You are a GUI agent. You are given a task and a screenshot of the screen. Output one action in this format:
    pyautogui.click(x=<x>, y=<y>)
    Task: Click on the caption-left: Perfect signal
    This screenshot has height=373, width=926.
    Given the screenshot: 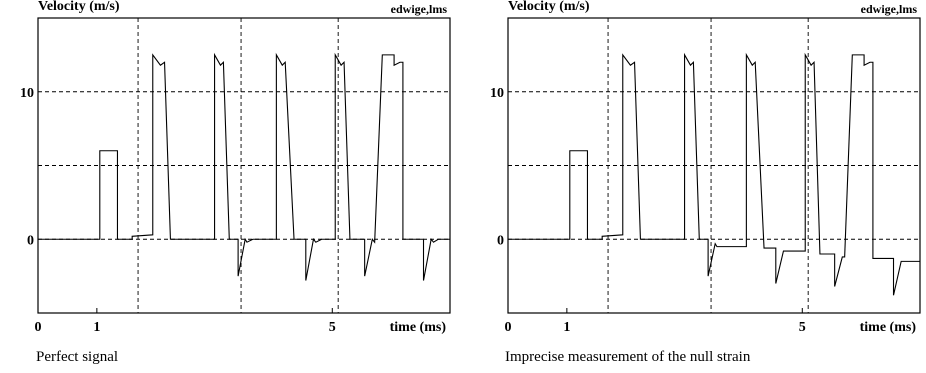 What is the action you would take?
    pyautogui.click(x=77, y=357)
    